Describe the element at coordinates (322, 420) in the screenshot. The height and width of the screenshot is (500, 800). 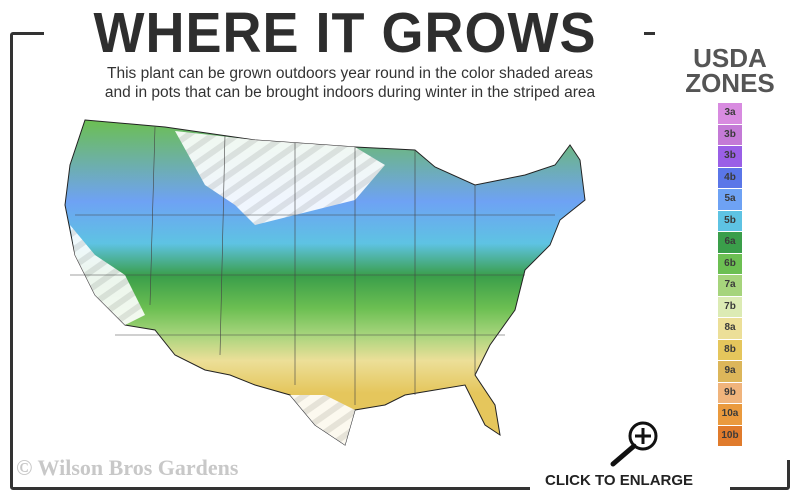
I see `striped-region-south` at that location.